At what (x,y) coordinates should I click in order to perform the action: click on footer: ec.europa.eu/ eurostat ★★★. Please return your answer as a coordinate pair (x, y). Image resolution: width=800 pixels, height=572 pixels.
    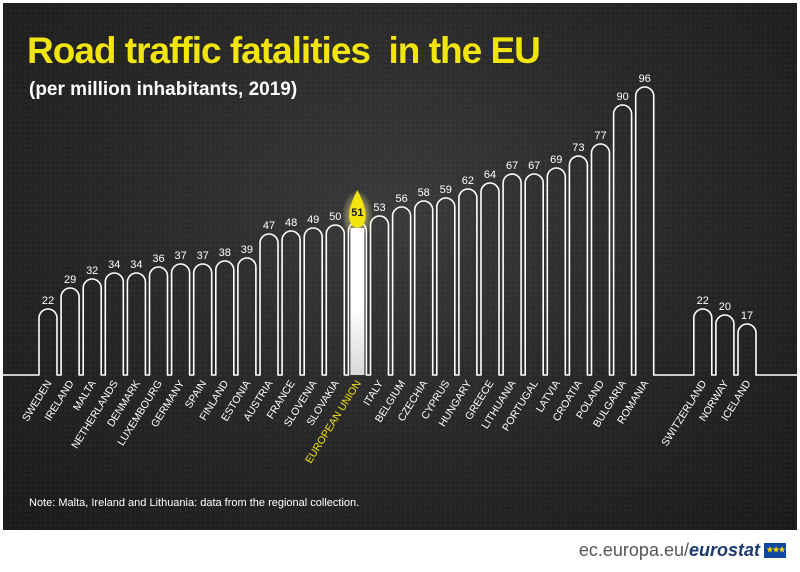
    Looking at the image, I should click on (682, 550).